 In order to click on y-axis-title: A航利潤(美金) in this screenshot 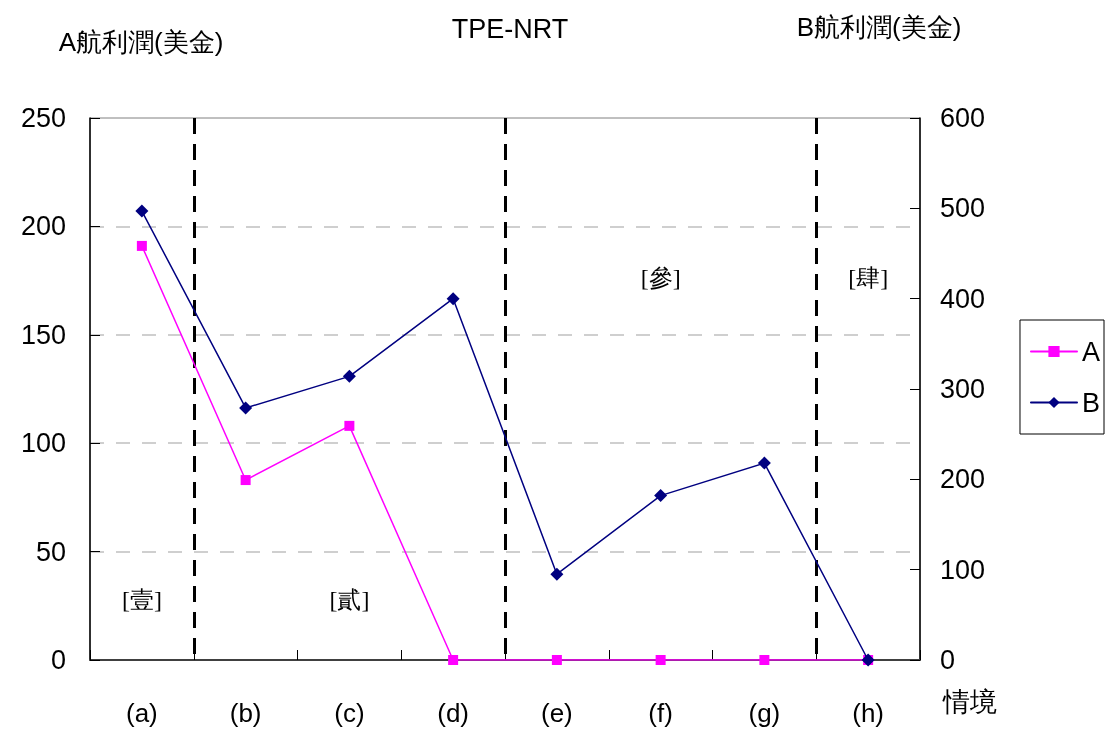, I will do `click(141, 42)`.